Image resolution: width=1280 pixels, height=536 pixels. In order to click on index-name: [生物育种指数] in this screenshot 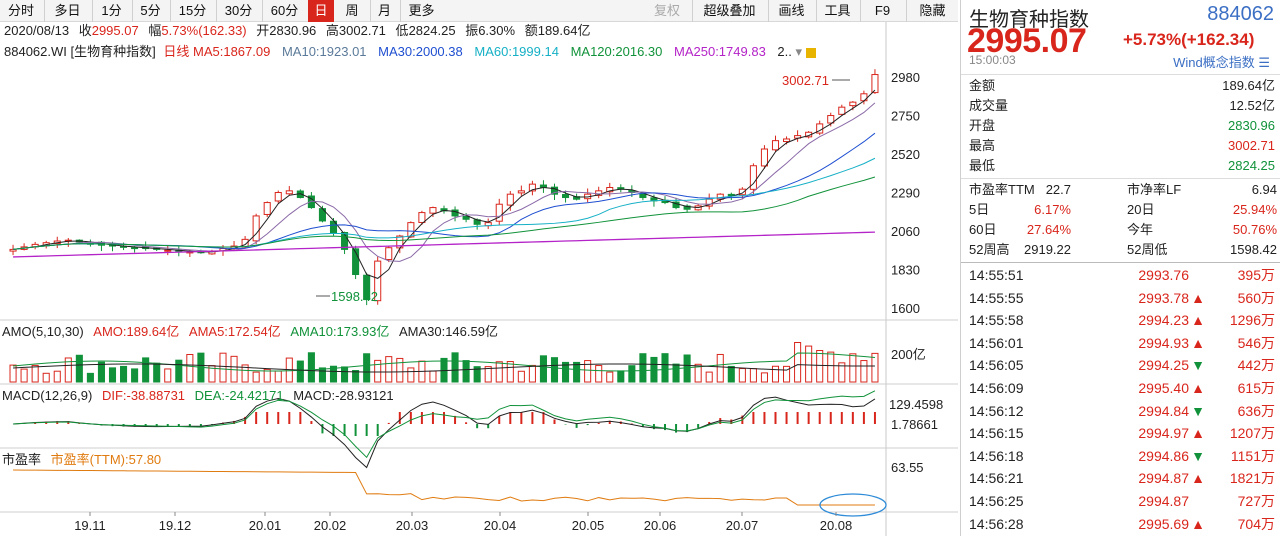, I will do `click(113, 51)`.